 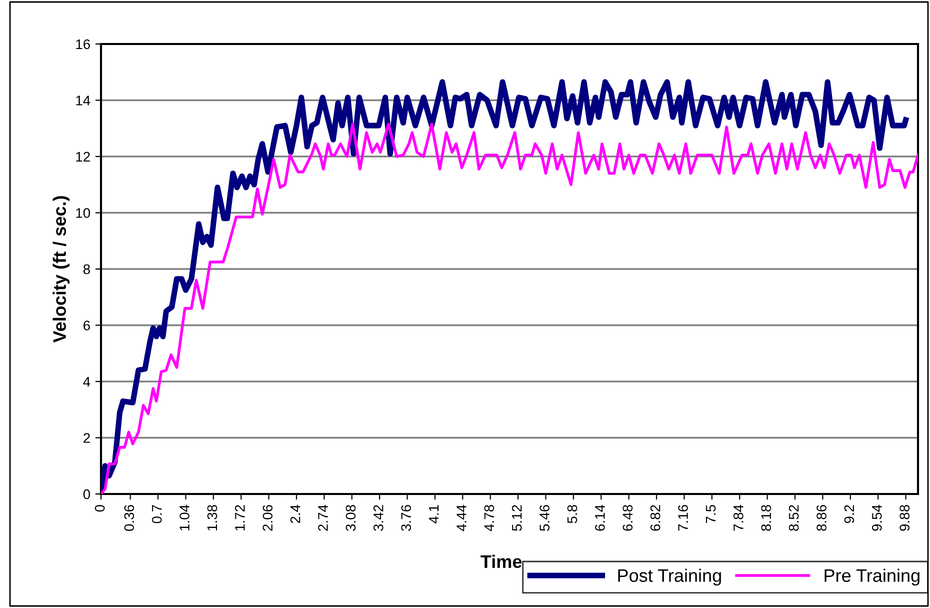 What do you see at coordinates (683, 518) in the screenshot?
I see `x-tick-label: 7.16` at bounding box center [683, 518].